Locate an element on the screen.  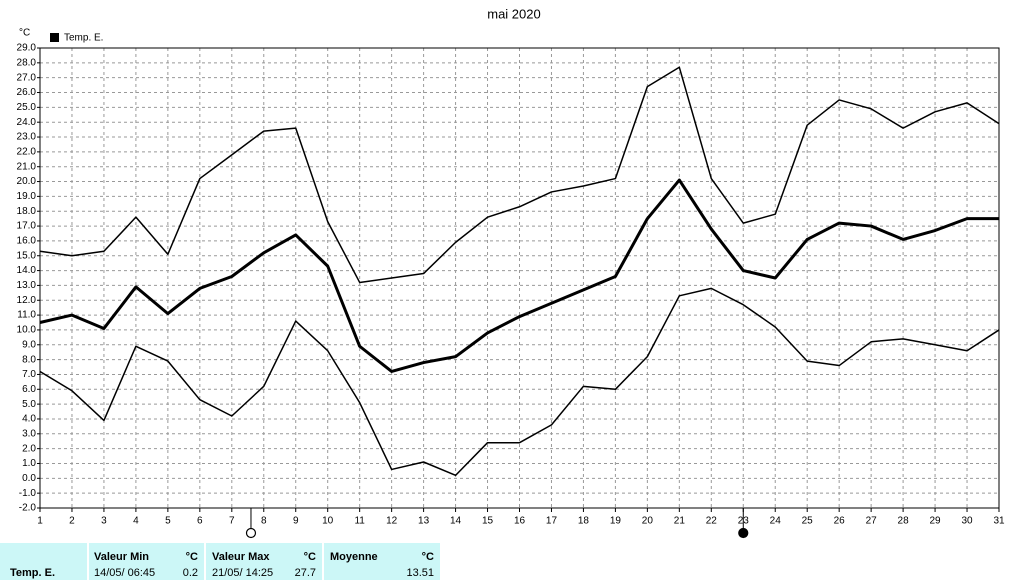
x-tick-label: 3 is located at coordinates (104, 521).